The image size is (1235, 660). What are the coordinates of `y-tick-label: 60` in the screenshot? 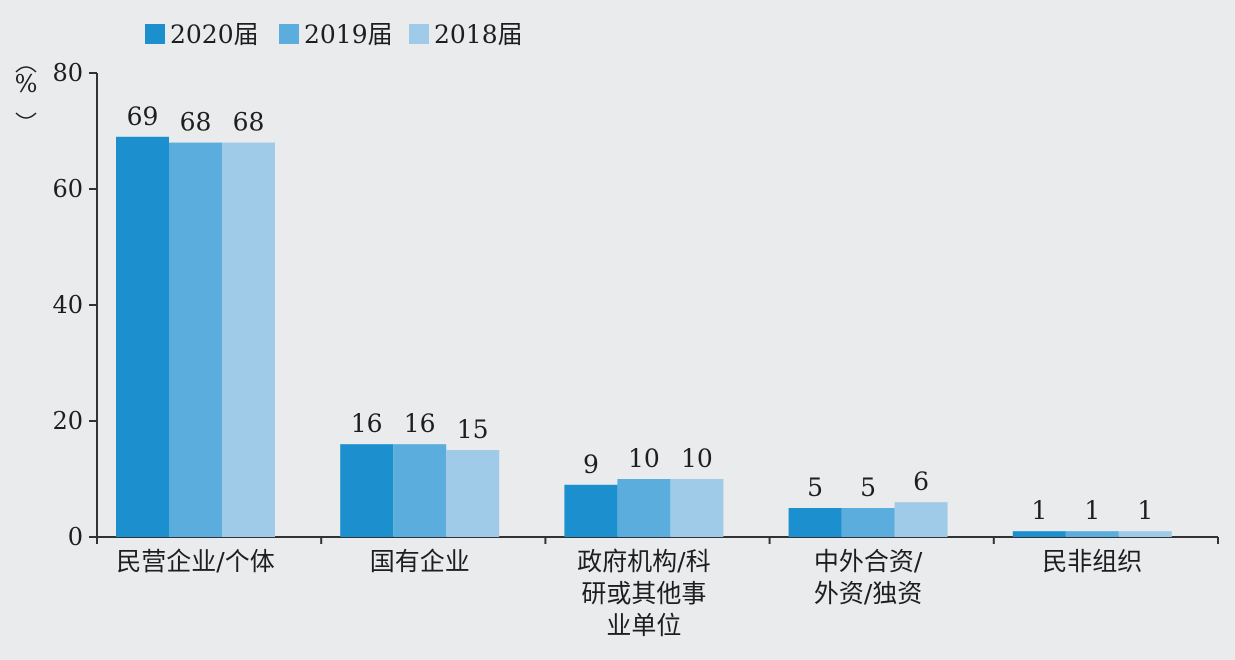 It's located at (67, 189).